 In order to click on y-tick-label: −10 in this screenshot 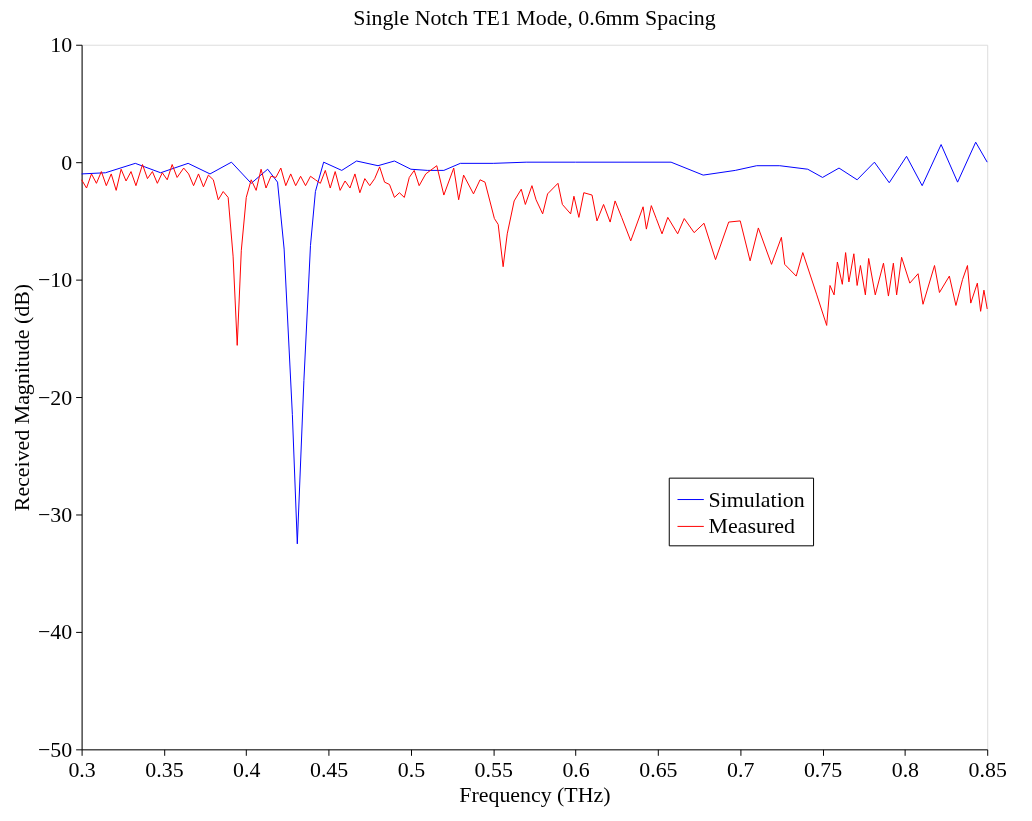, I will do `click(55, 280)`.